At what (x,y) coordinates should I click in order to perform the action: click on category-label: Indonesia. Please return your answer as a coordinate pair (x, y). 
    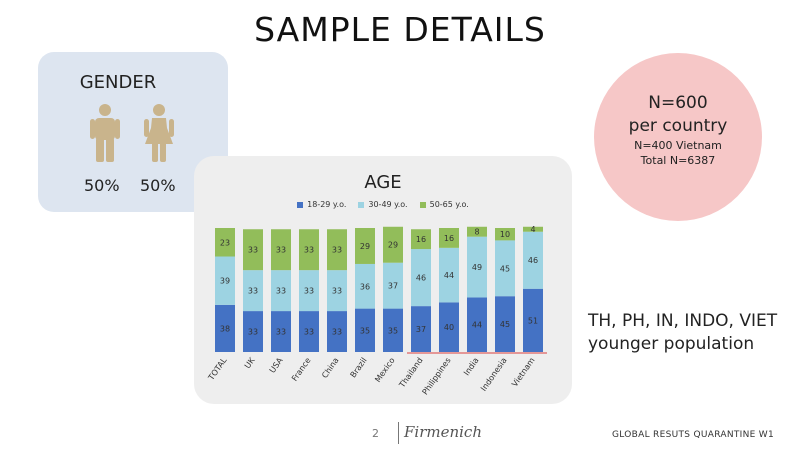
    Looking at the image, I should click on (494, 374).